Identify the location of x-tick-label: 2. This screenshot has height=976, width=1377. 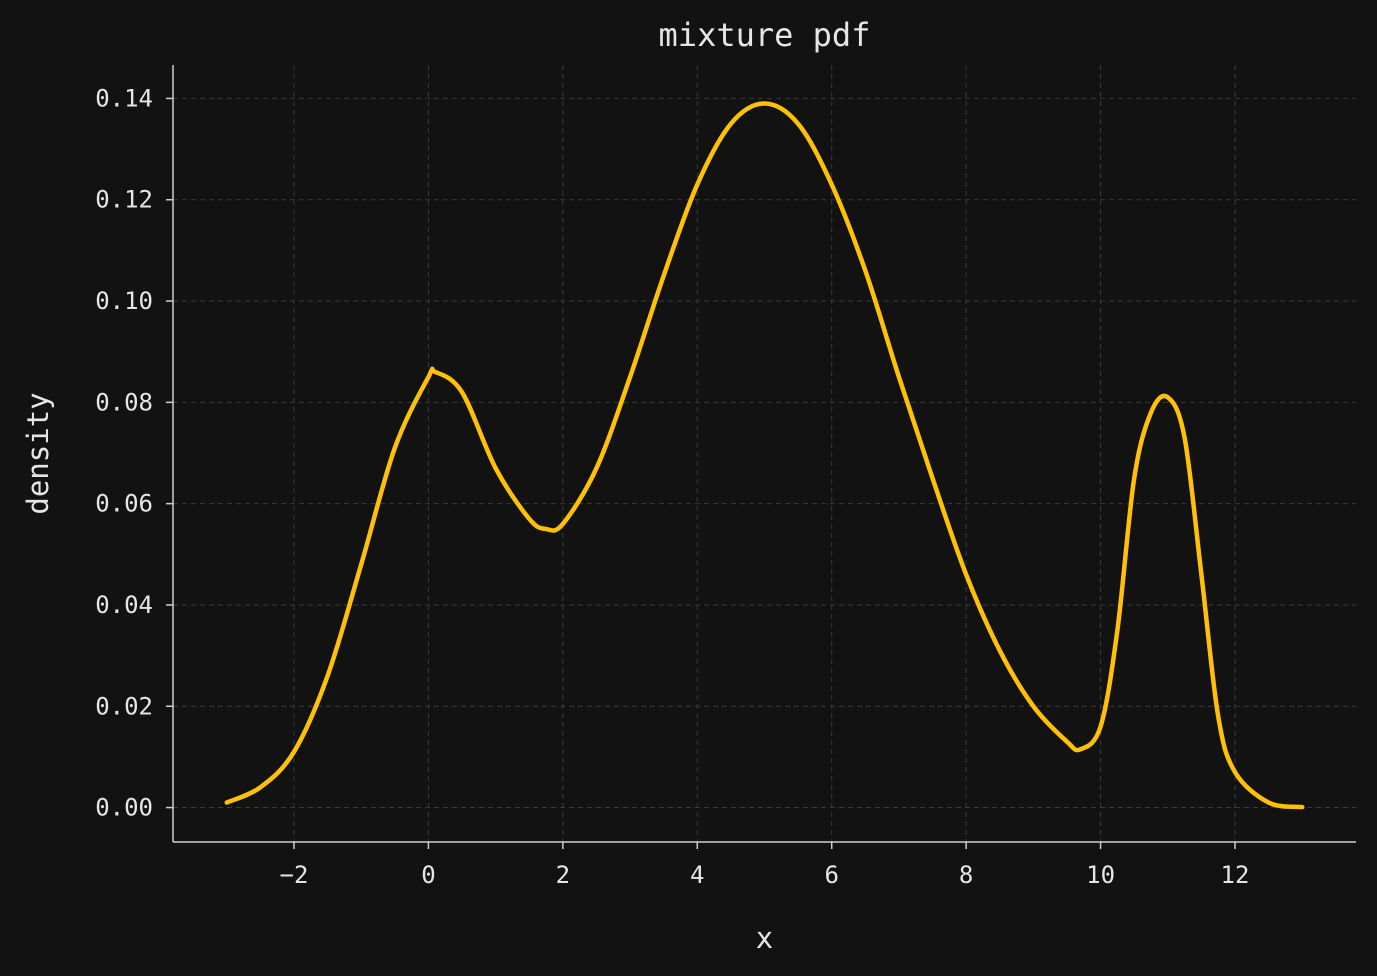
(563, 875).